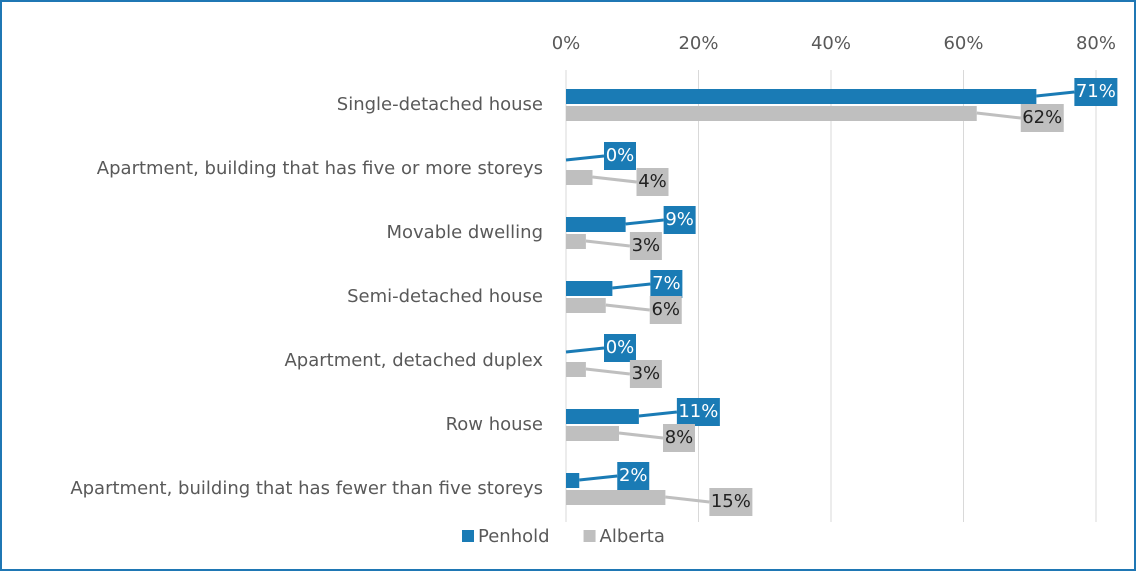 The width and height of the screenshot is (1136, 571). Describe the element at coordinates (632, 536) in the screenshot. I see `legend-label: Alberta` at that location.